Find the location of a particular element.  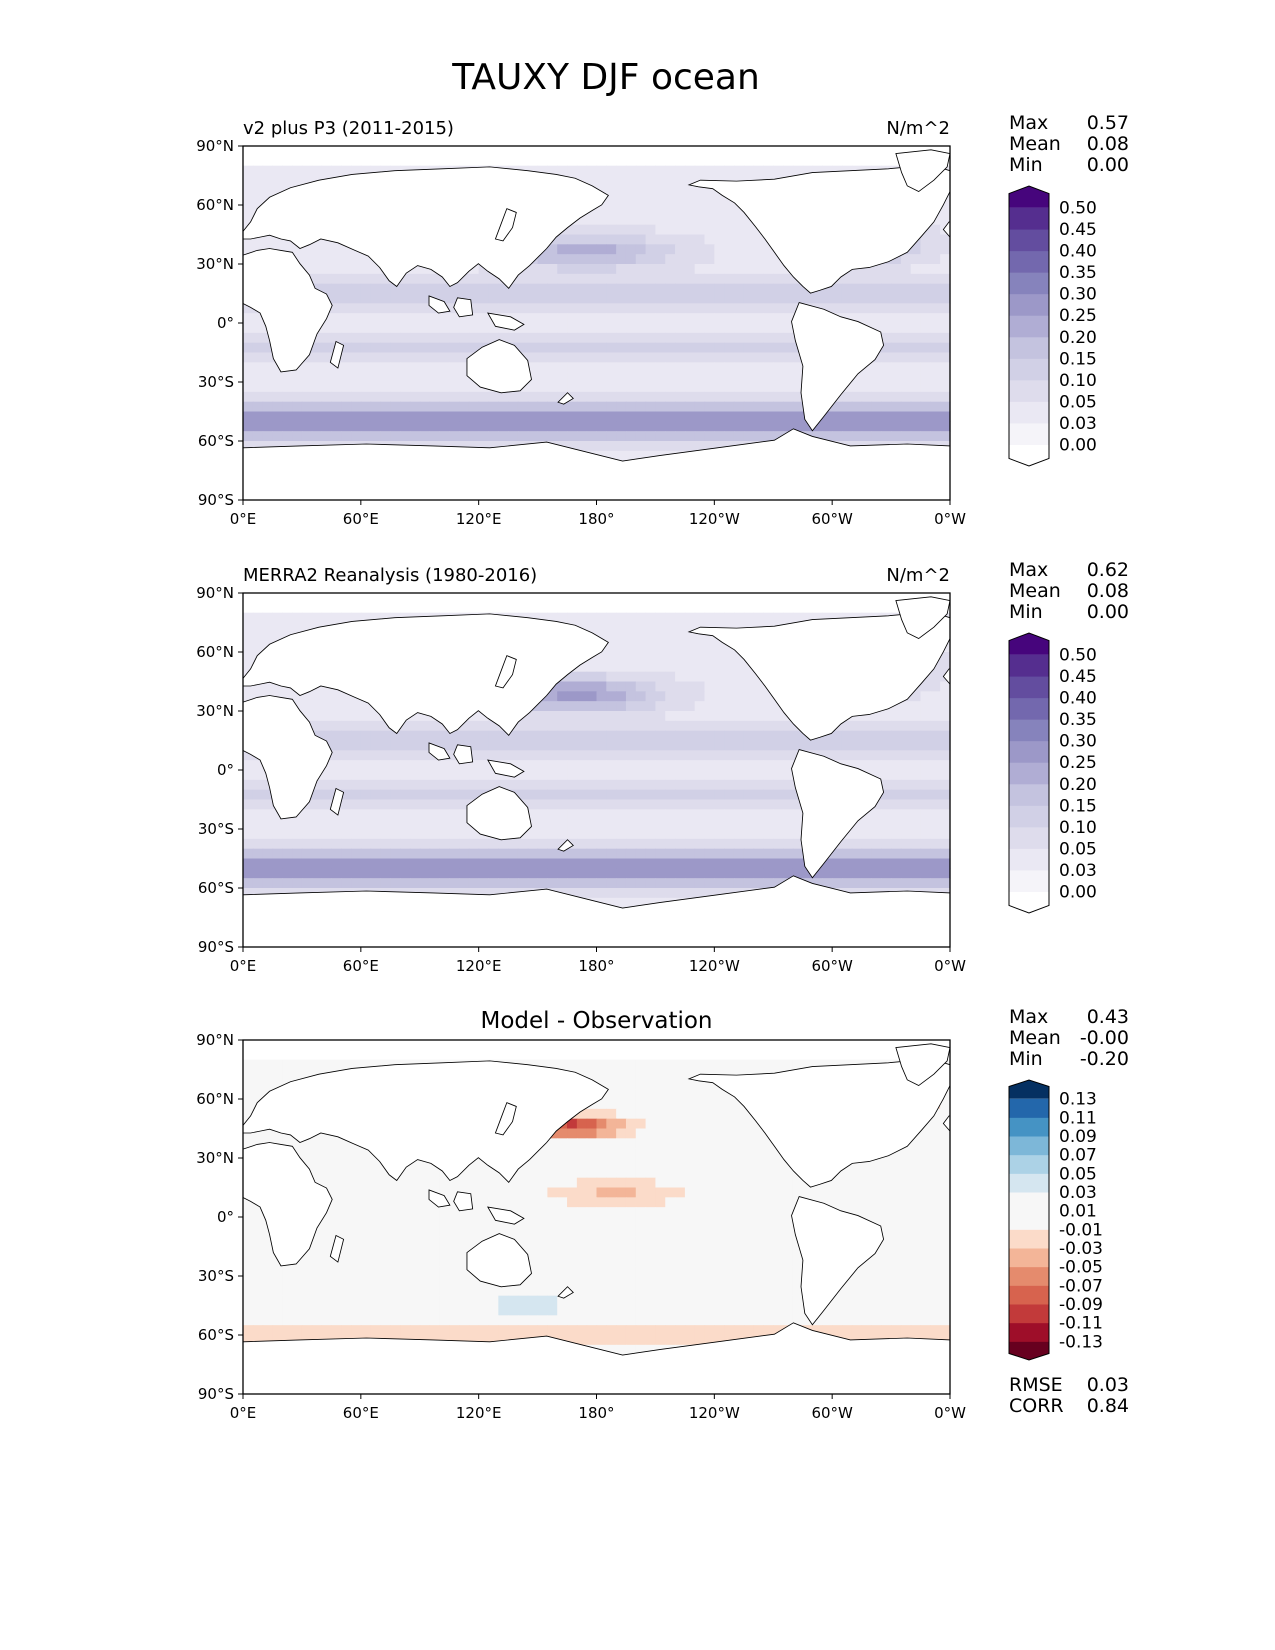

x-tick-label: 120°W is located at coordinates (714, 966).